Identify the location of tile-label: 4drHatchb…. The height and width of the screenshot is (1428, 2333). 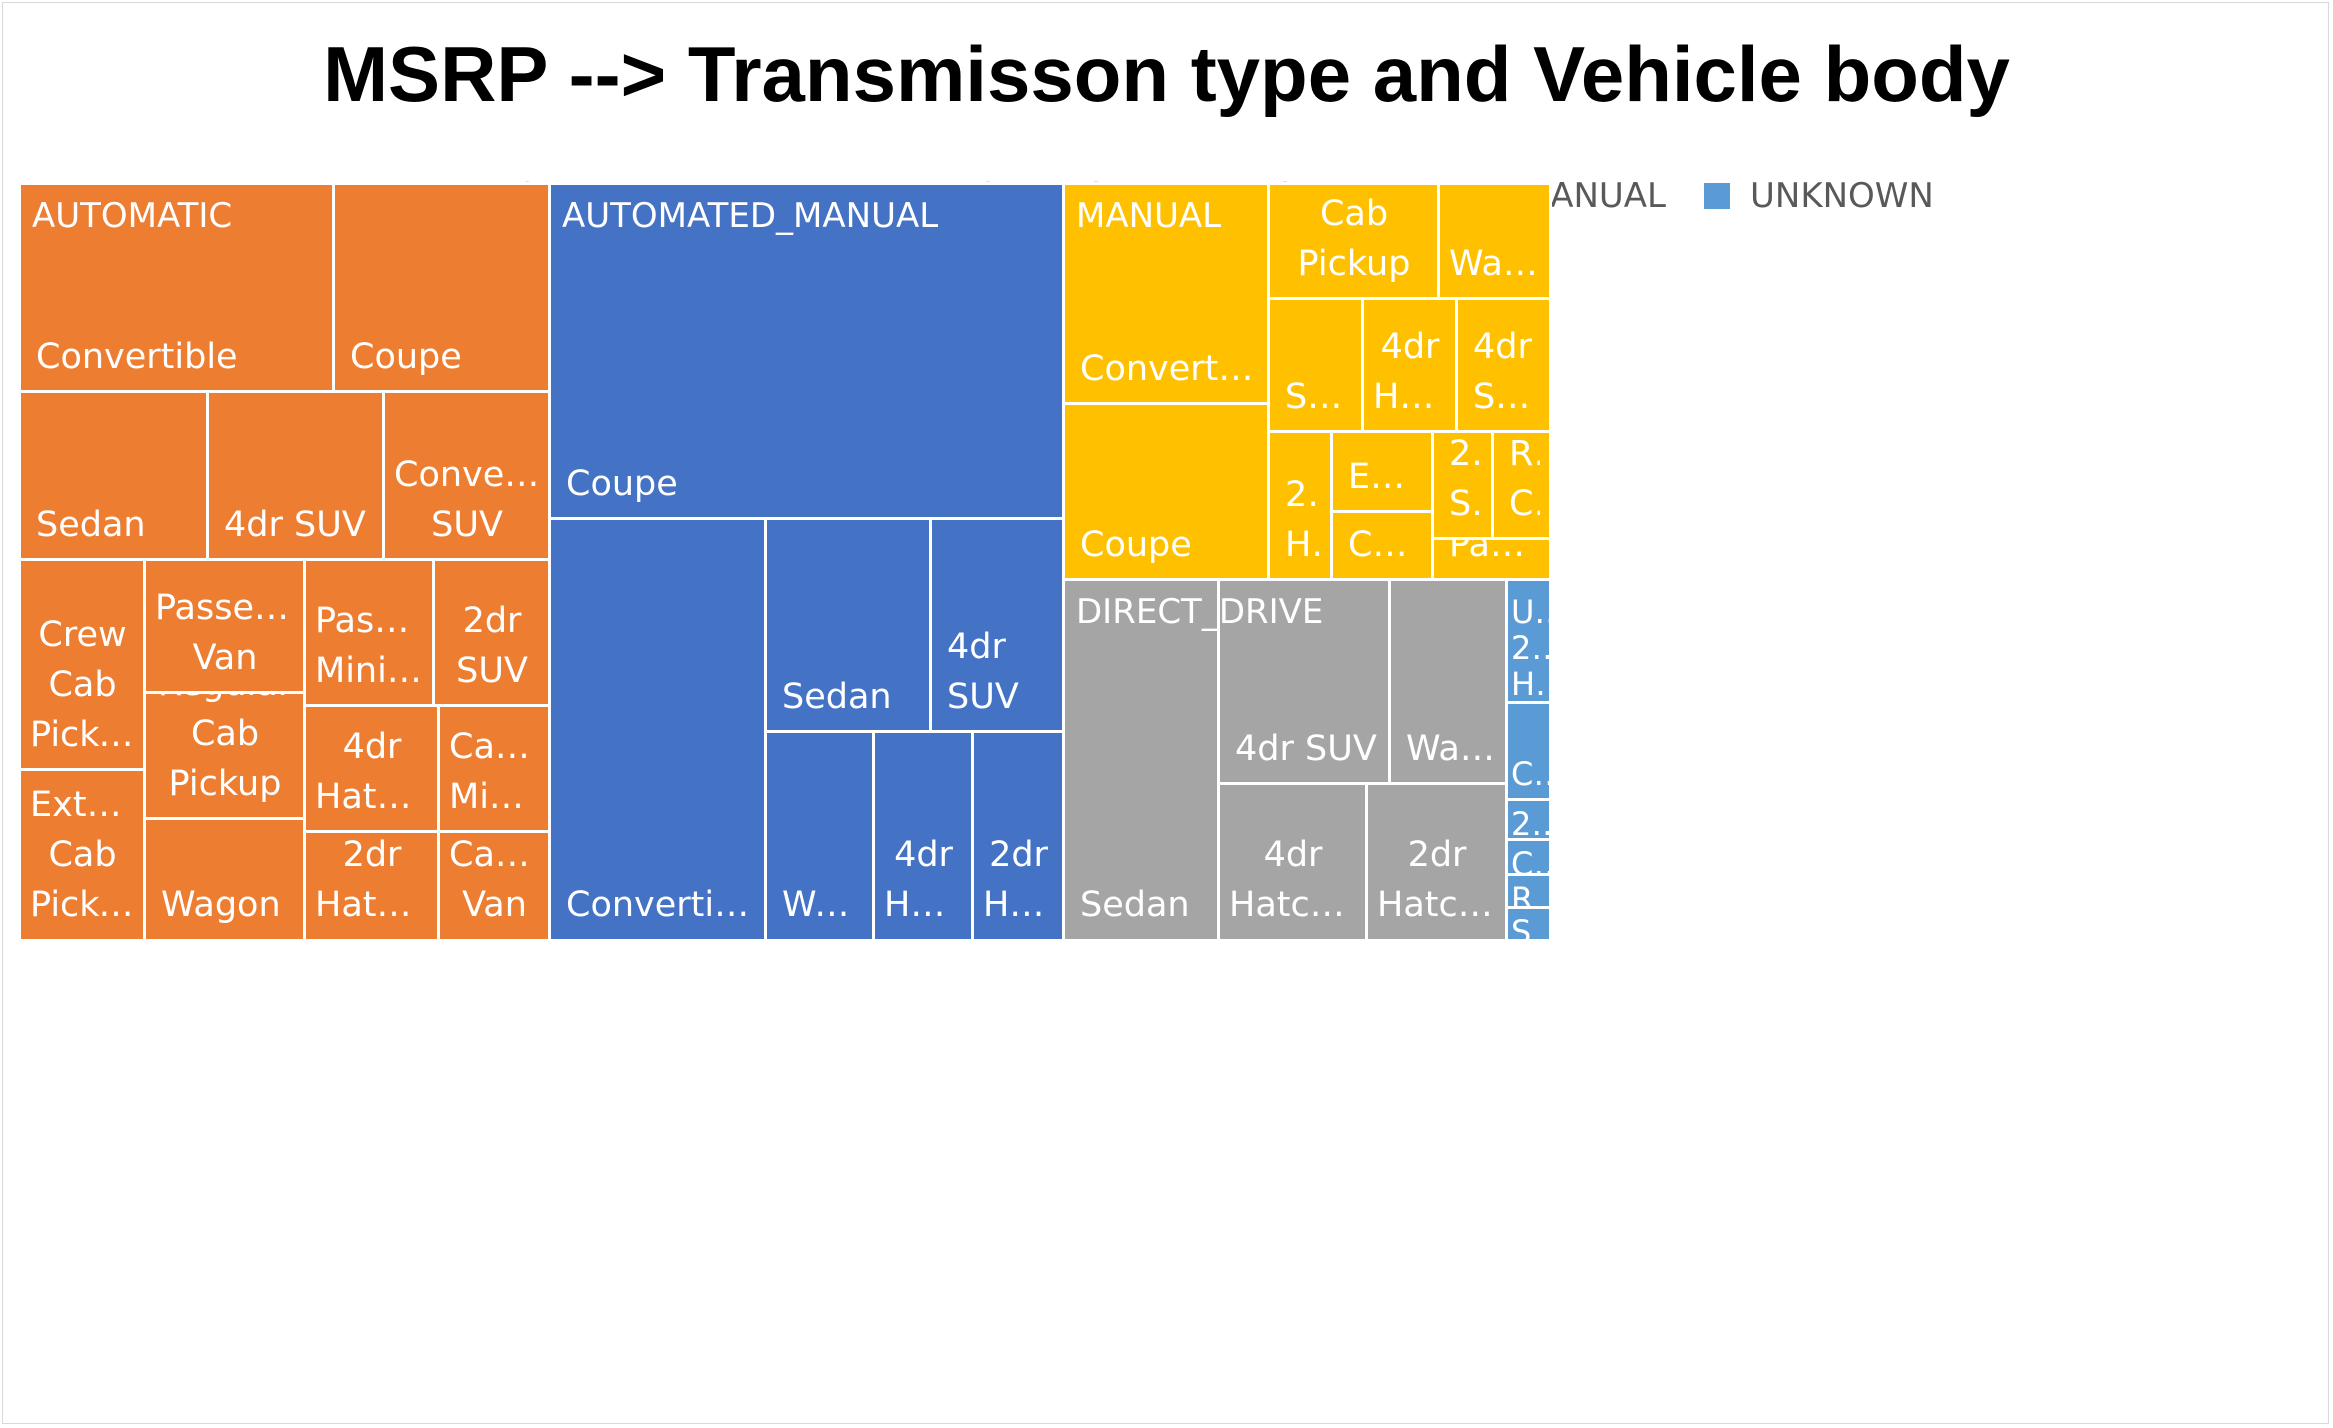
(372, 772).